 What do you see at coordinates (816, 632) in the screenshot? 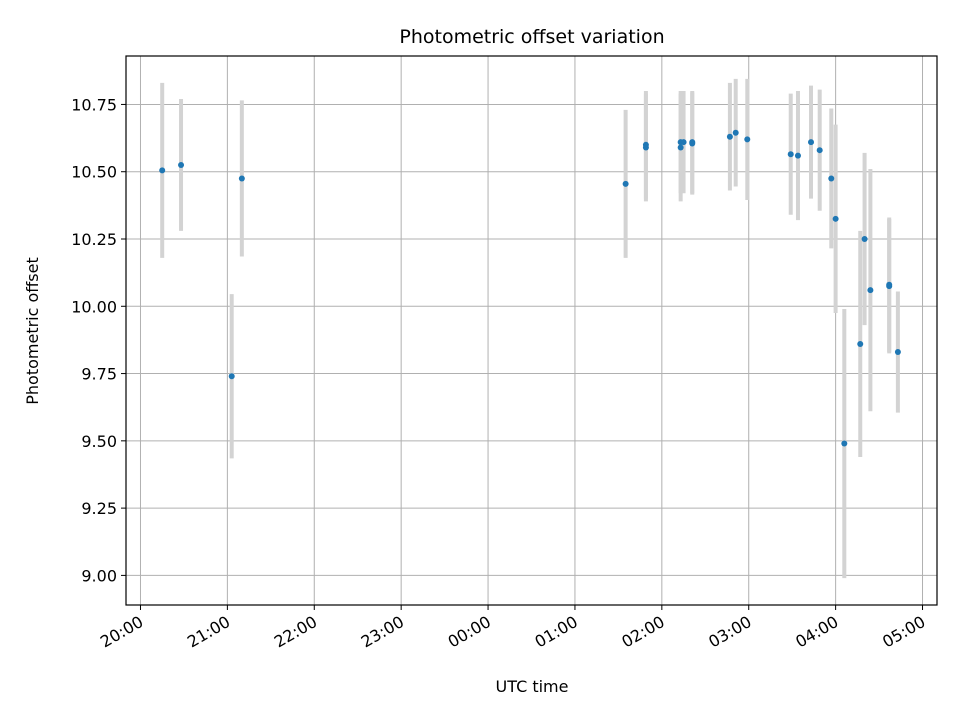
I see `x-tick-label: 04:00` at bounding box center [816, 632].